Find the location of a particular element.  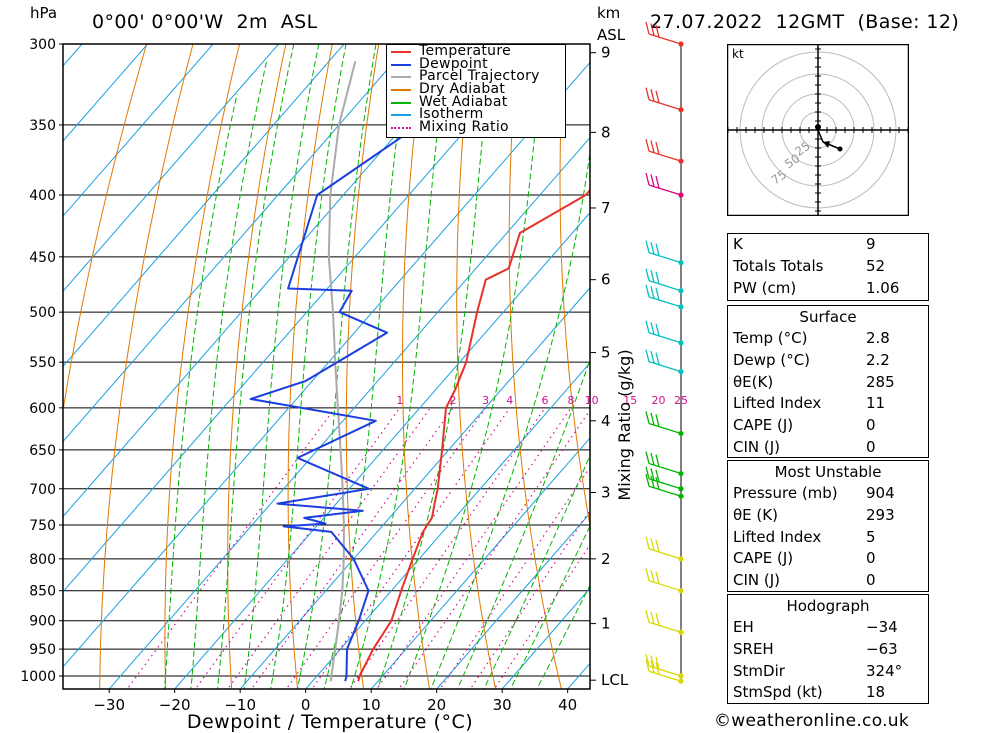

credit-label: ©weatheronline.co.uk is located at coordinates (812, 721).